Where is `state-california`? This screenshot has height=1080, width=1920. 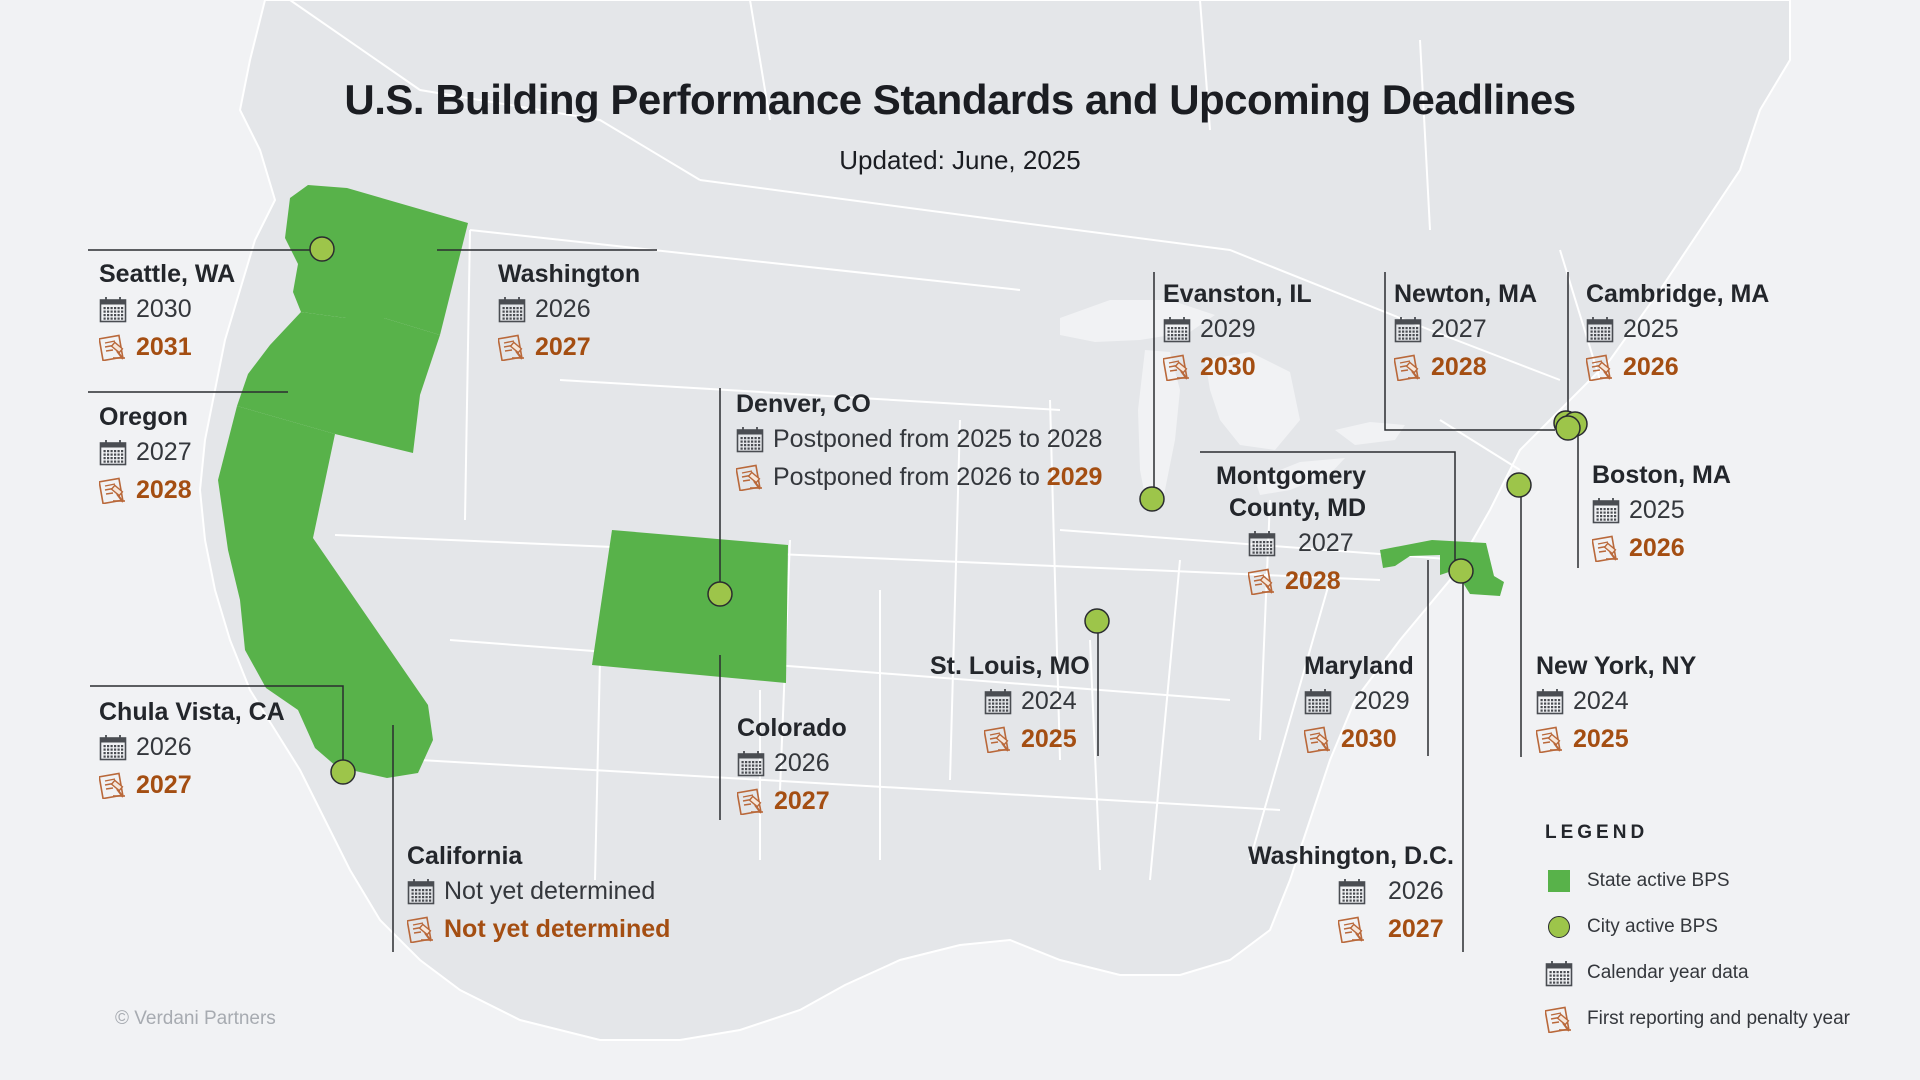 state-california is located at coordinates (325, 592).